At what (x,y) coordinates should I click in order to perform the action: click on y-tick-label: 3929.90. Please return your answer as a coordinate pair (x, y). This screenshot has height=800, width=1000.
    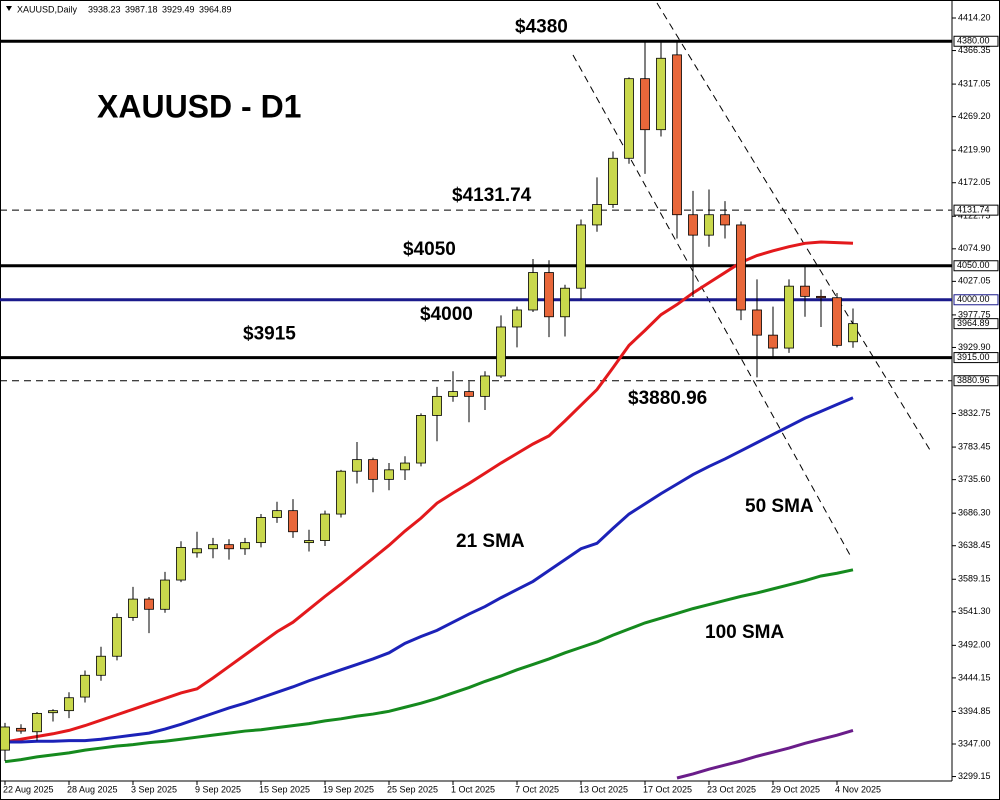
    Looking at the image, I should click on (974, 347).